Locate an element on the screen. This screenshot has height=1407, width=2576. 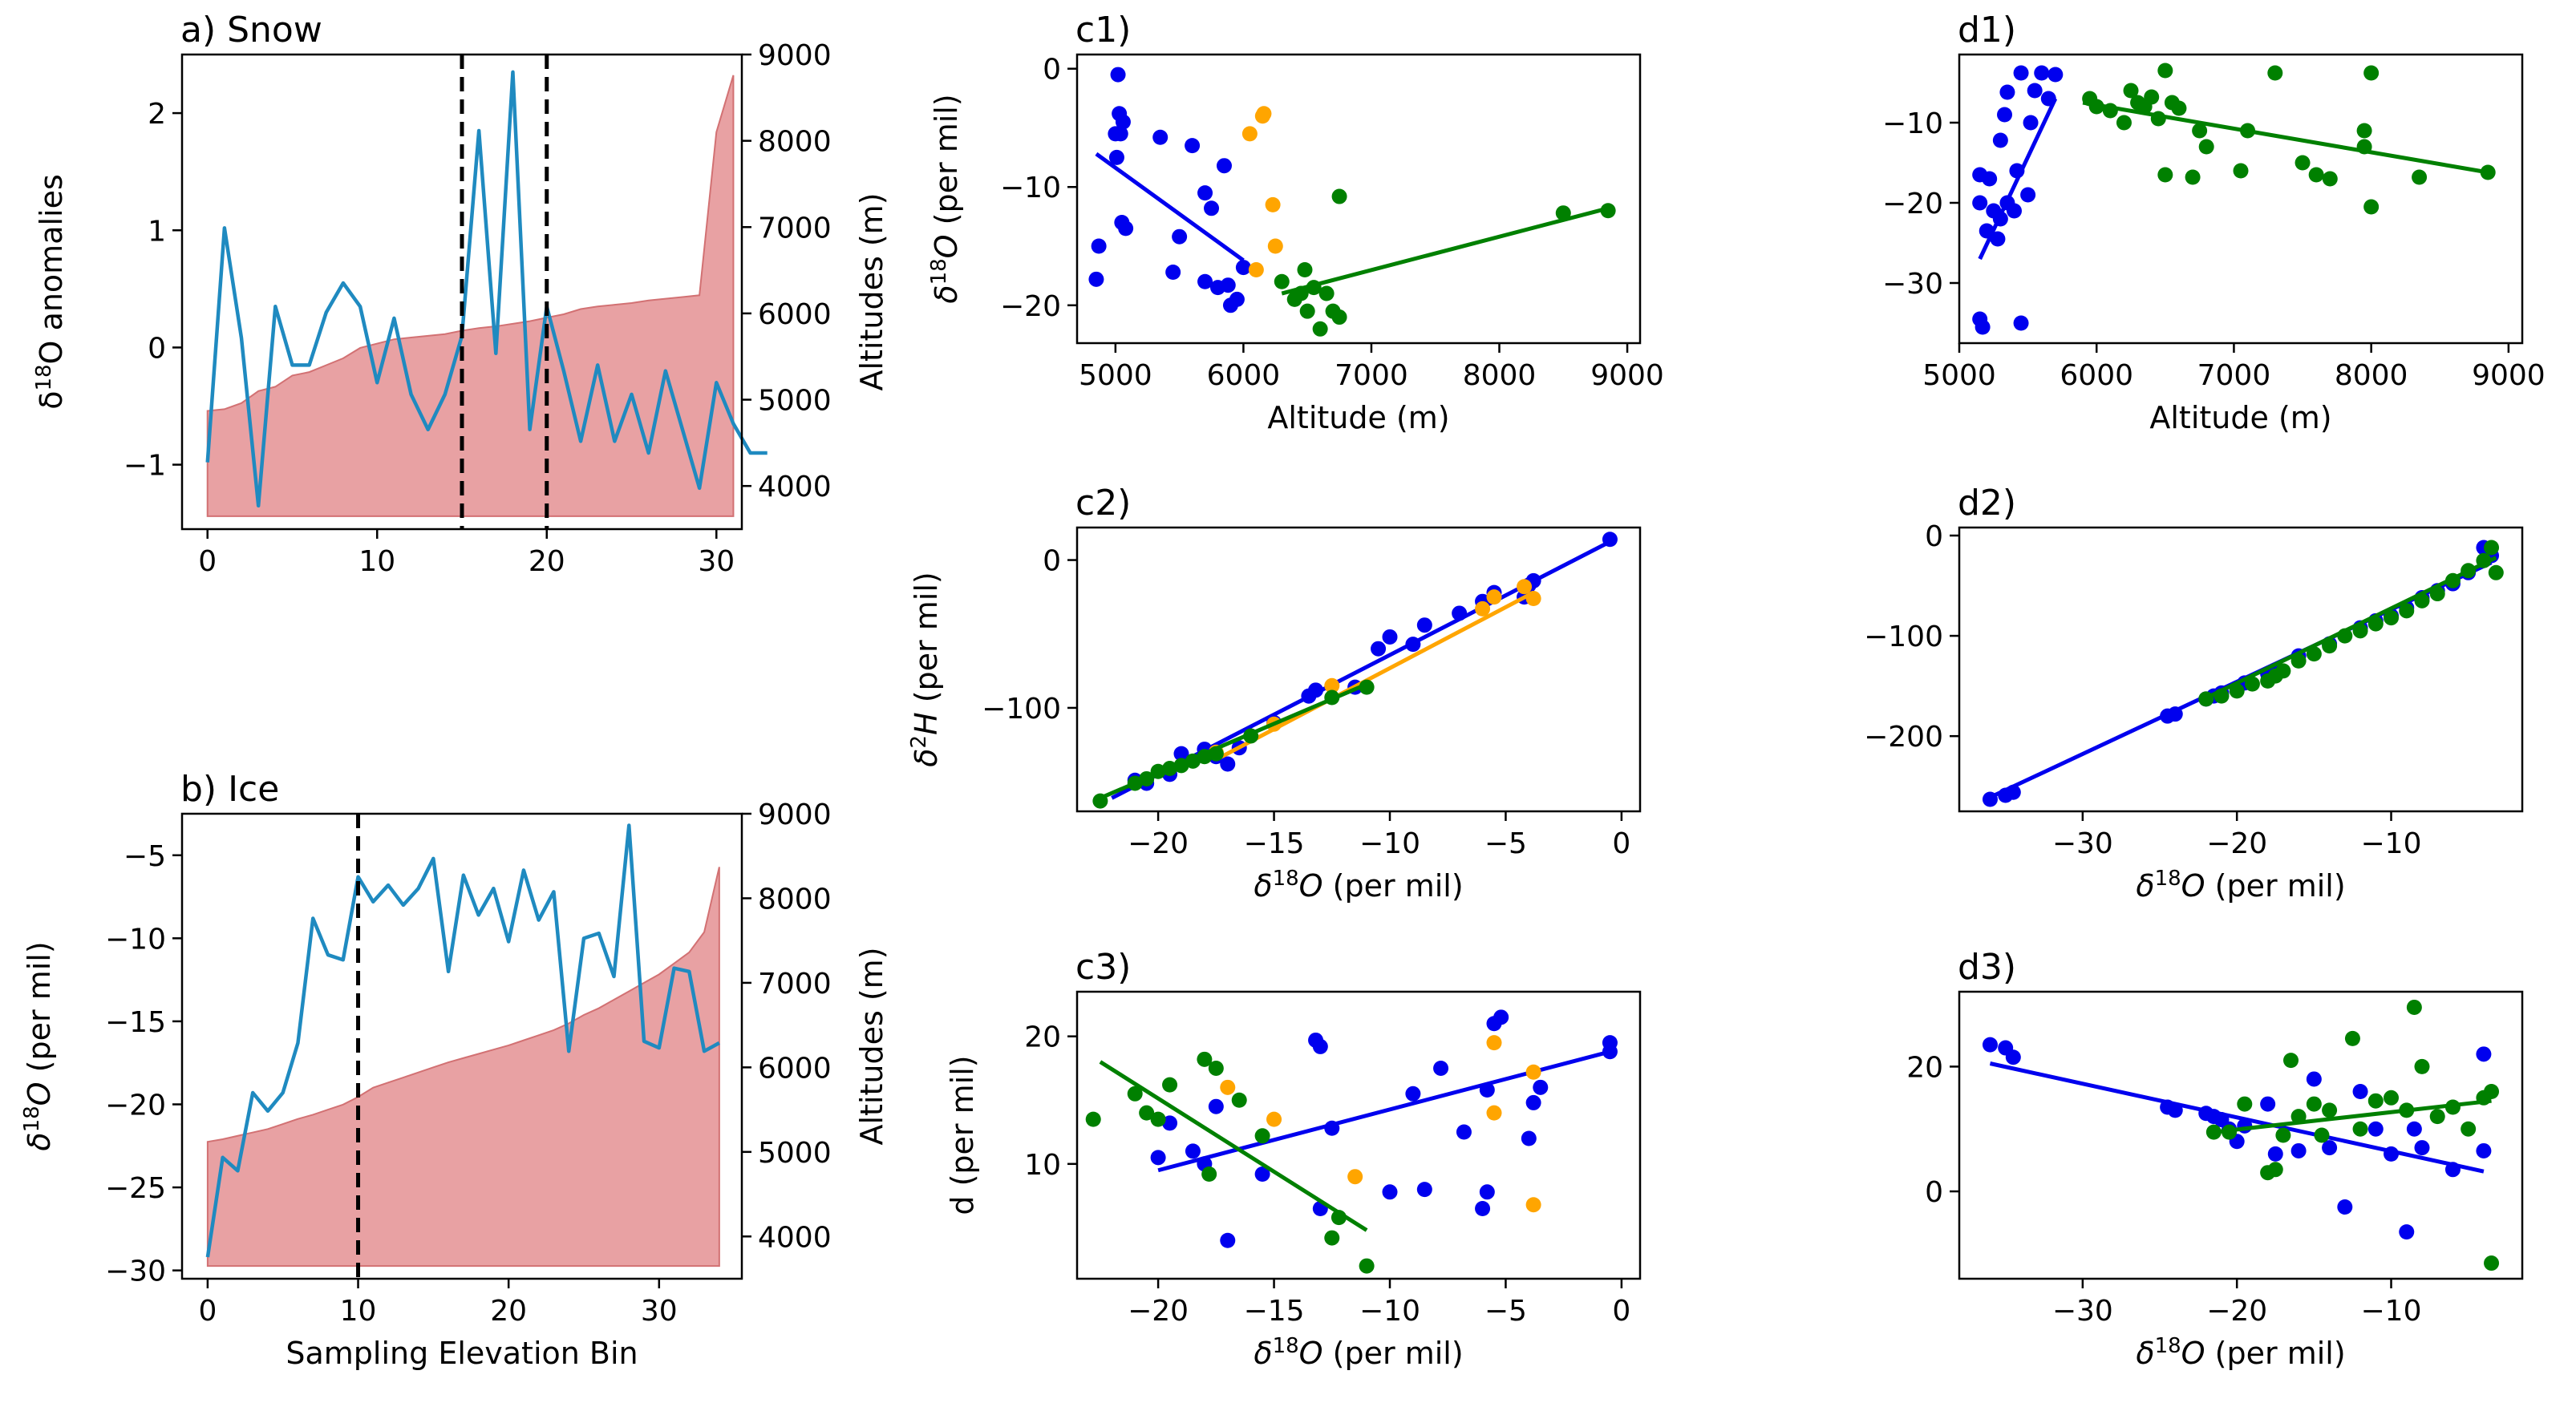
y-tick-label: −20 is located at coordinates (1030, 306).